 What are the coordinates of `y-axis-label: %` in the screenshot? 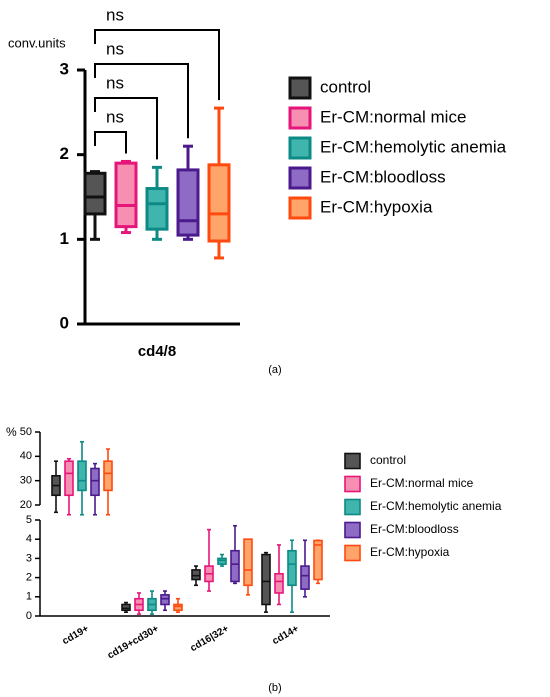 It's located at (11, 432).